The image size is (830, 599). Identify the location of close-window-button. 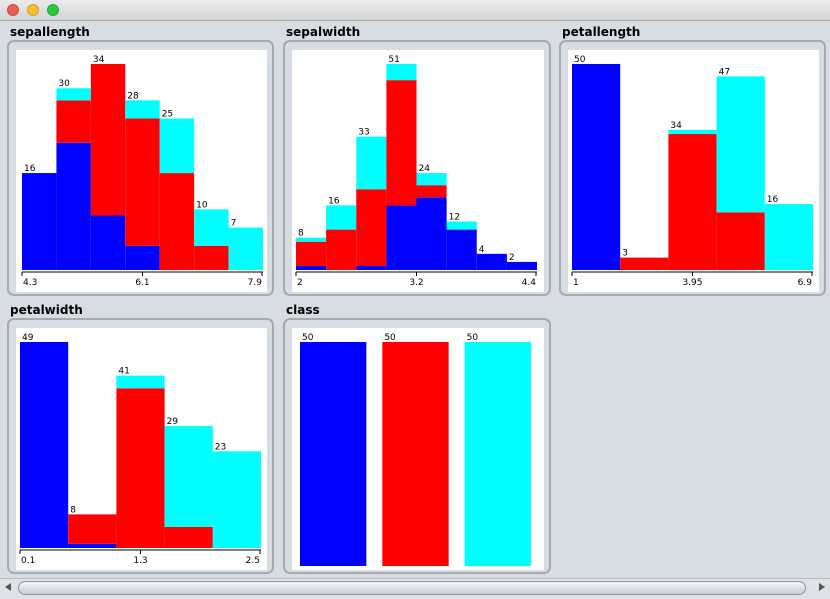
(13, 10).